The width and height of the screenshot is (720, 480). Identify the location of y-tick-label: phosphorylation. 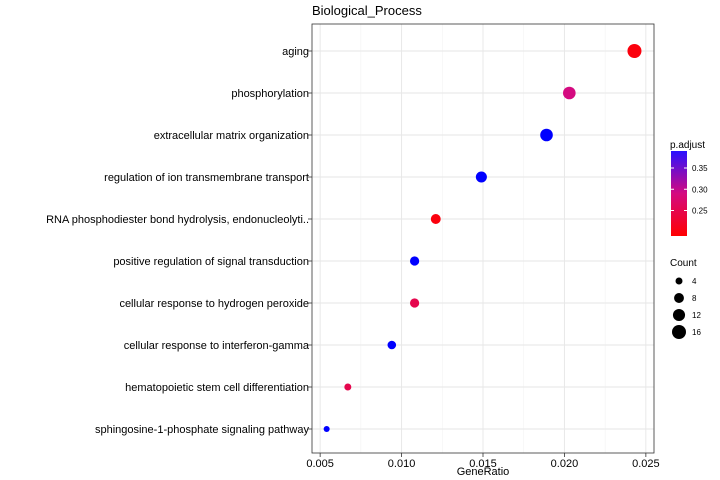
(270, 94).